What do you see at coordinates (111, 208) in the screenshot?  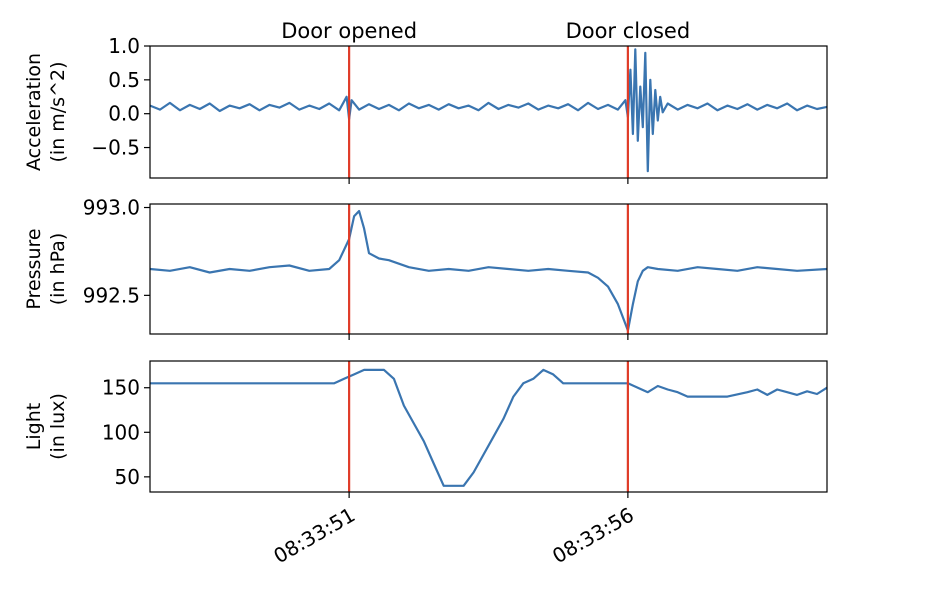 I see `y-tick-label: 993.0` at bounding box center [111, 208].